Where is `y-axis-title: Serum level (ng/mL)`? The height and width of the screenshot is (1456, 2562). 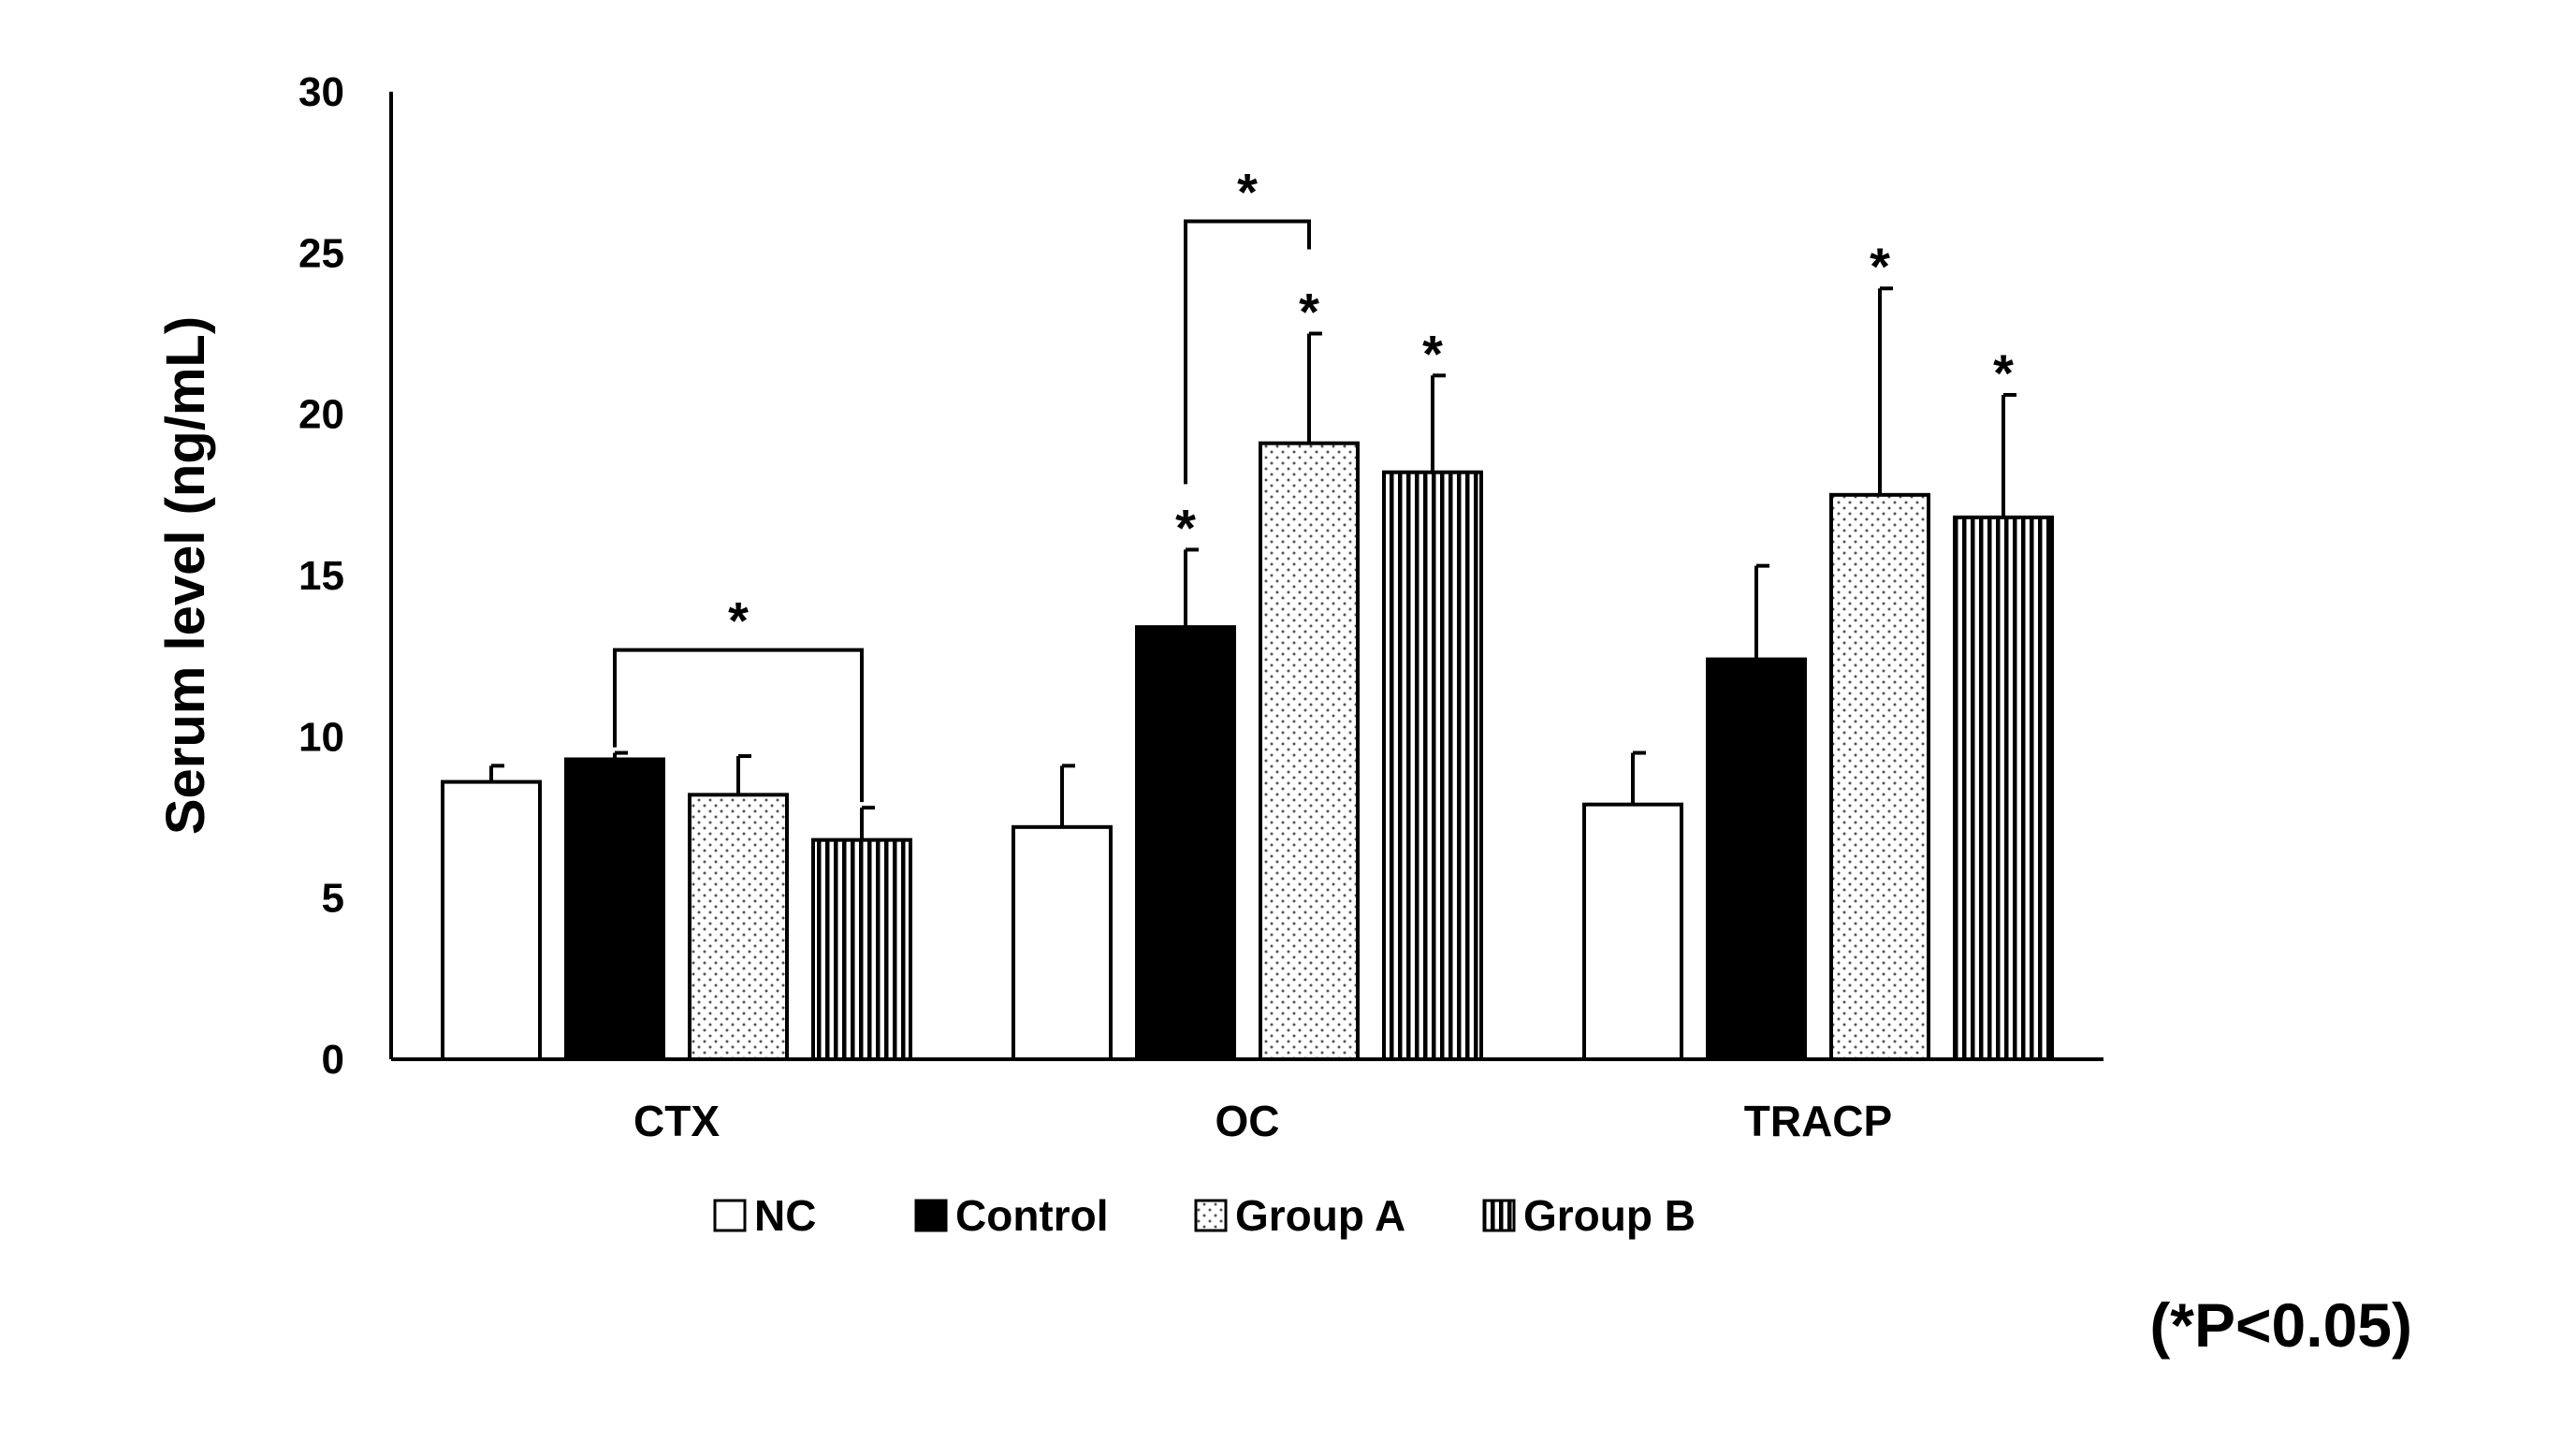 y-axis-title: Serum level (ng/mL) is located at coordinates (186, 575).